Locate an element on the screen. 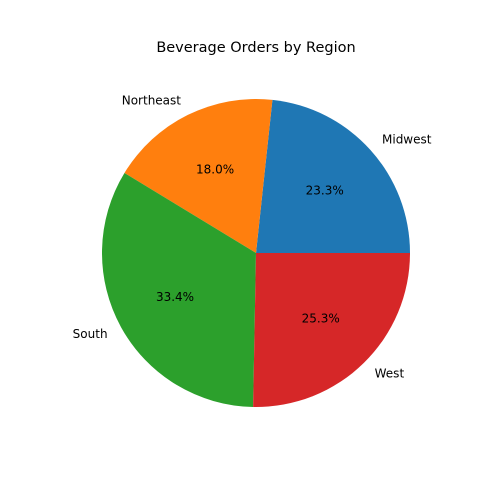 The height and width of the screenshot is (500, 500). pie-slice-northeast is located at coordinates (198, 176).